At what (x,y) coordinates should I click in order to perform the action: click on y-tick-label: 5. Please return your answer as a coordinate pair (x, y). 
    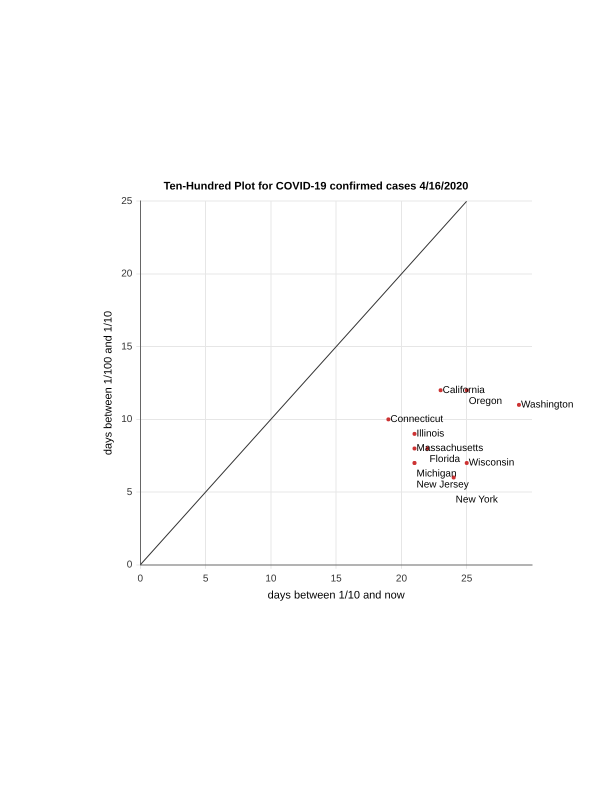
    Looking at the image, I should click on (129, 492).